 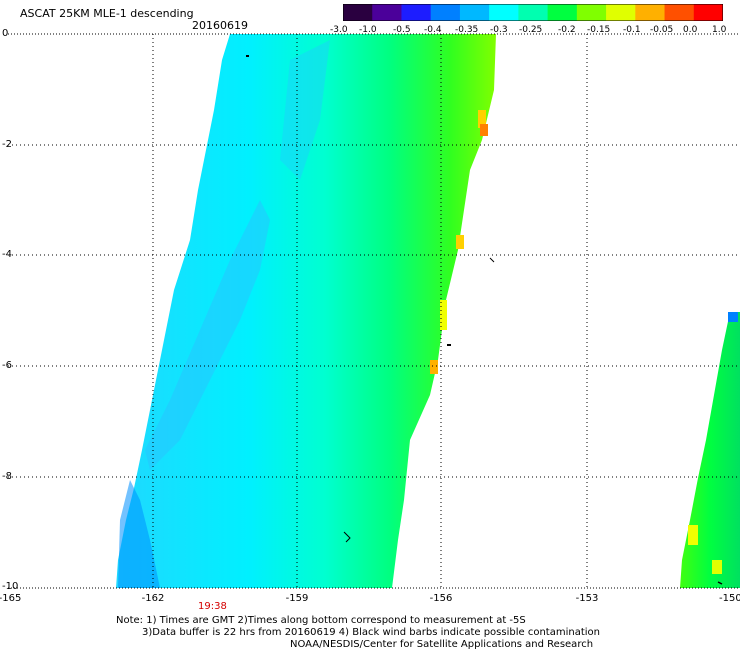 I want to click on colorbar-label: 0.0, so click(x=690, y=30).